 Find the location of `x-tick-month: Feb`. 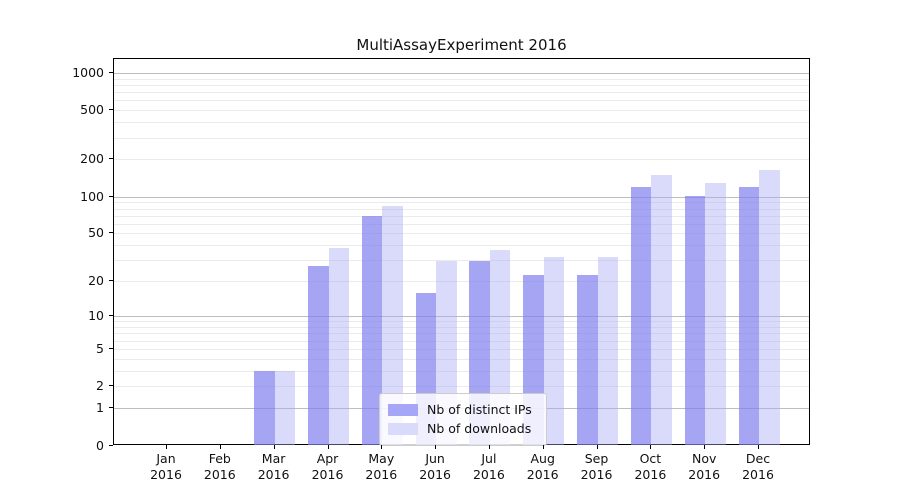

x-tick-month: Feb is located at coordinates (219, 458).